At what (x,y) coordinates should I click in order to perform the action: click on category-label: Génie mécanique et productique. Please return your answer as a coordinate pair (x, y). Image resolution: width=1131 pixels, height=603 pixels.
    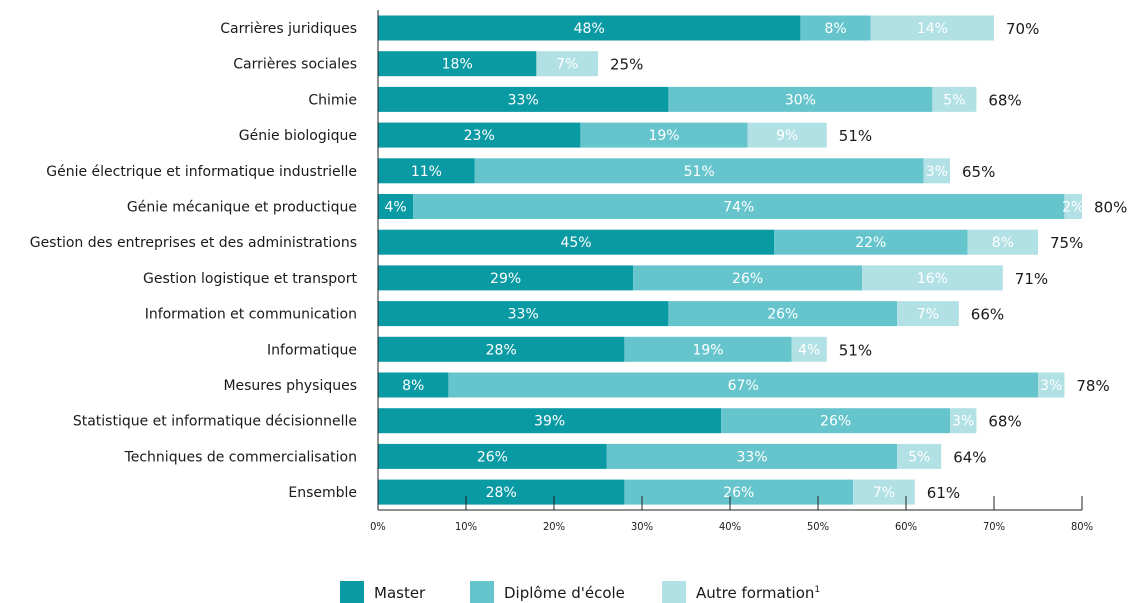
    Looking at the image, I should click on (242, 208).